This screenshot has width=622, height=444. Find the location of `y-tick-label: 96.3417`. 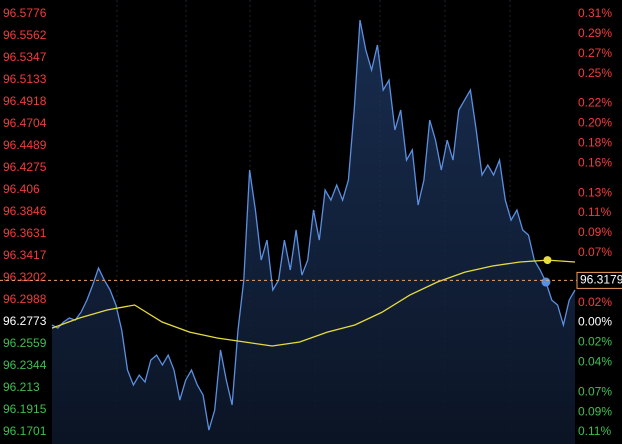

y-tick-label: 96.3417 is located at coordinates (25, 255).